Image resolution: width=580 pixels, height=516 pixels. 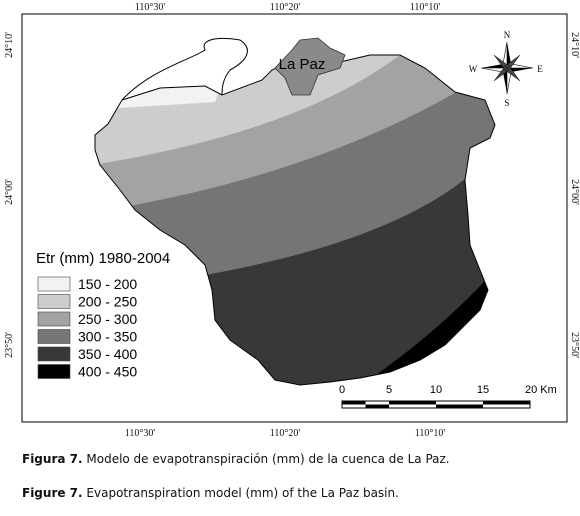 I want to click on legend-label: 150 - 200, so click(x=107, y=284).